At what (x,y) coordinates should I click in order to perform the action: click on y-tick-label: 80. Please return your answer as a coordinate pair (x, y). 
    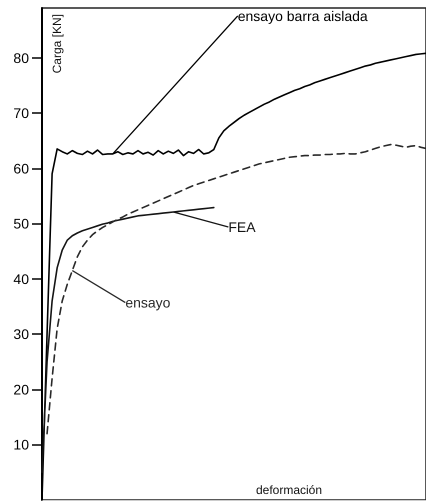
    Looking at the image, I should click on (21, 58).